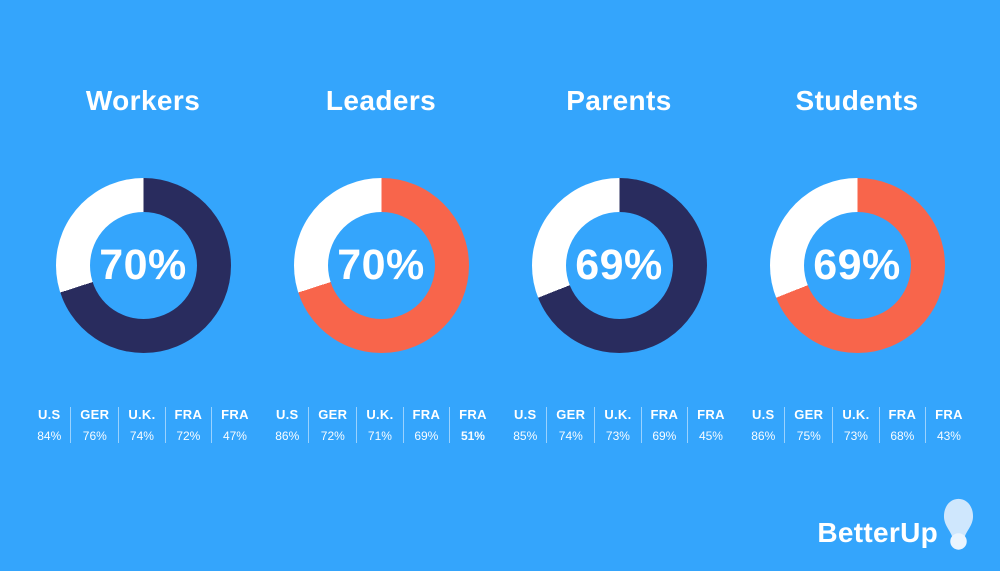 The height and width of the screenshot is (571, 1000). What do you see at coordinates (710, 425) in the screenshot?
I see `country-stat: FRA 45%` at bounding box center [710, 425].